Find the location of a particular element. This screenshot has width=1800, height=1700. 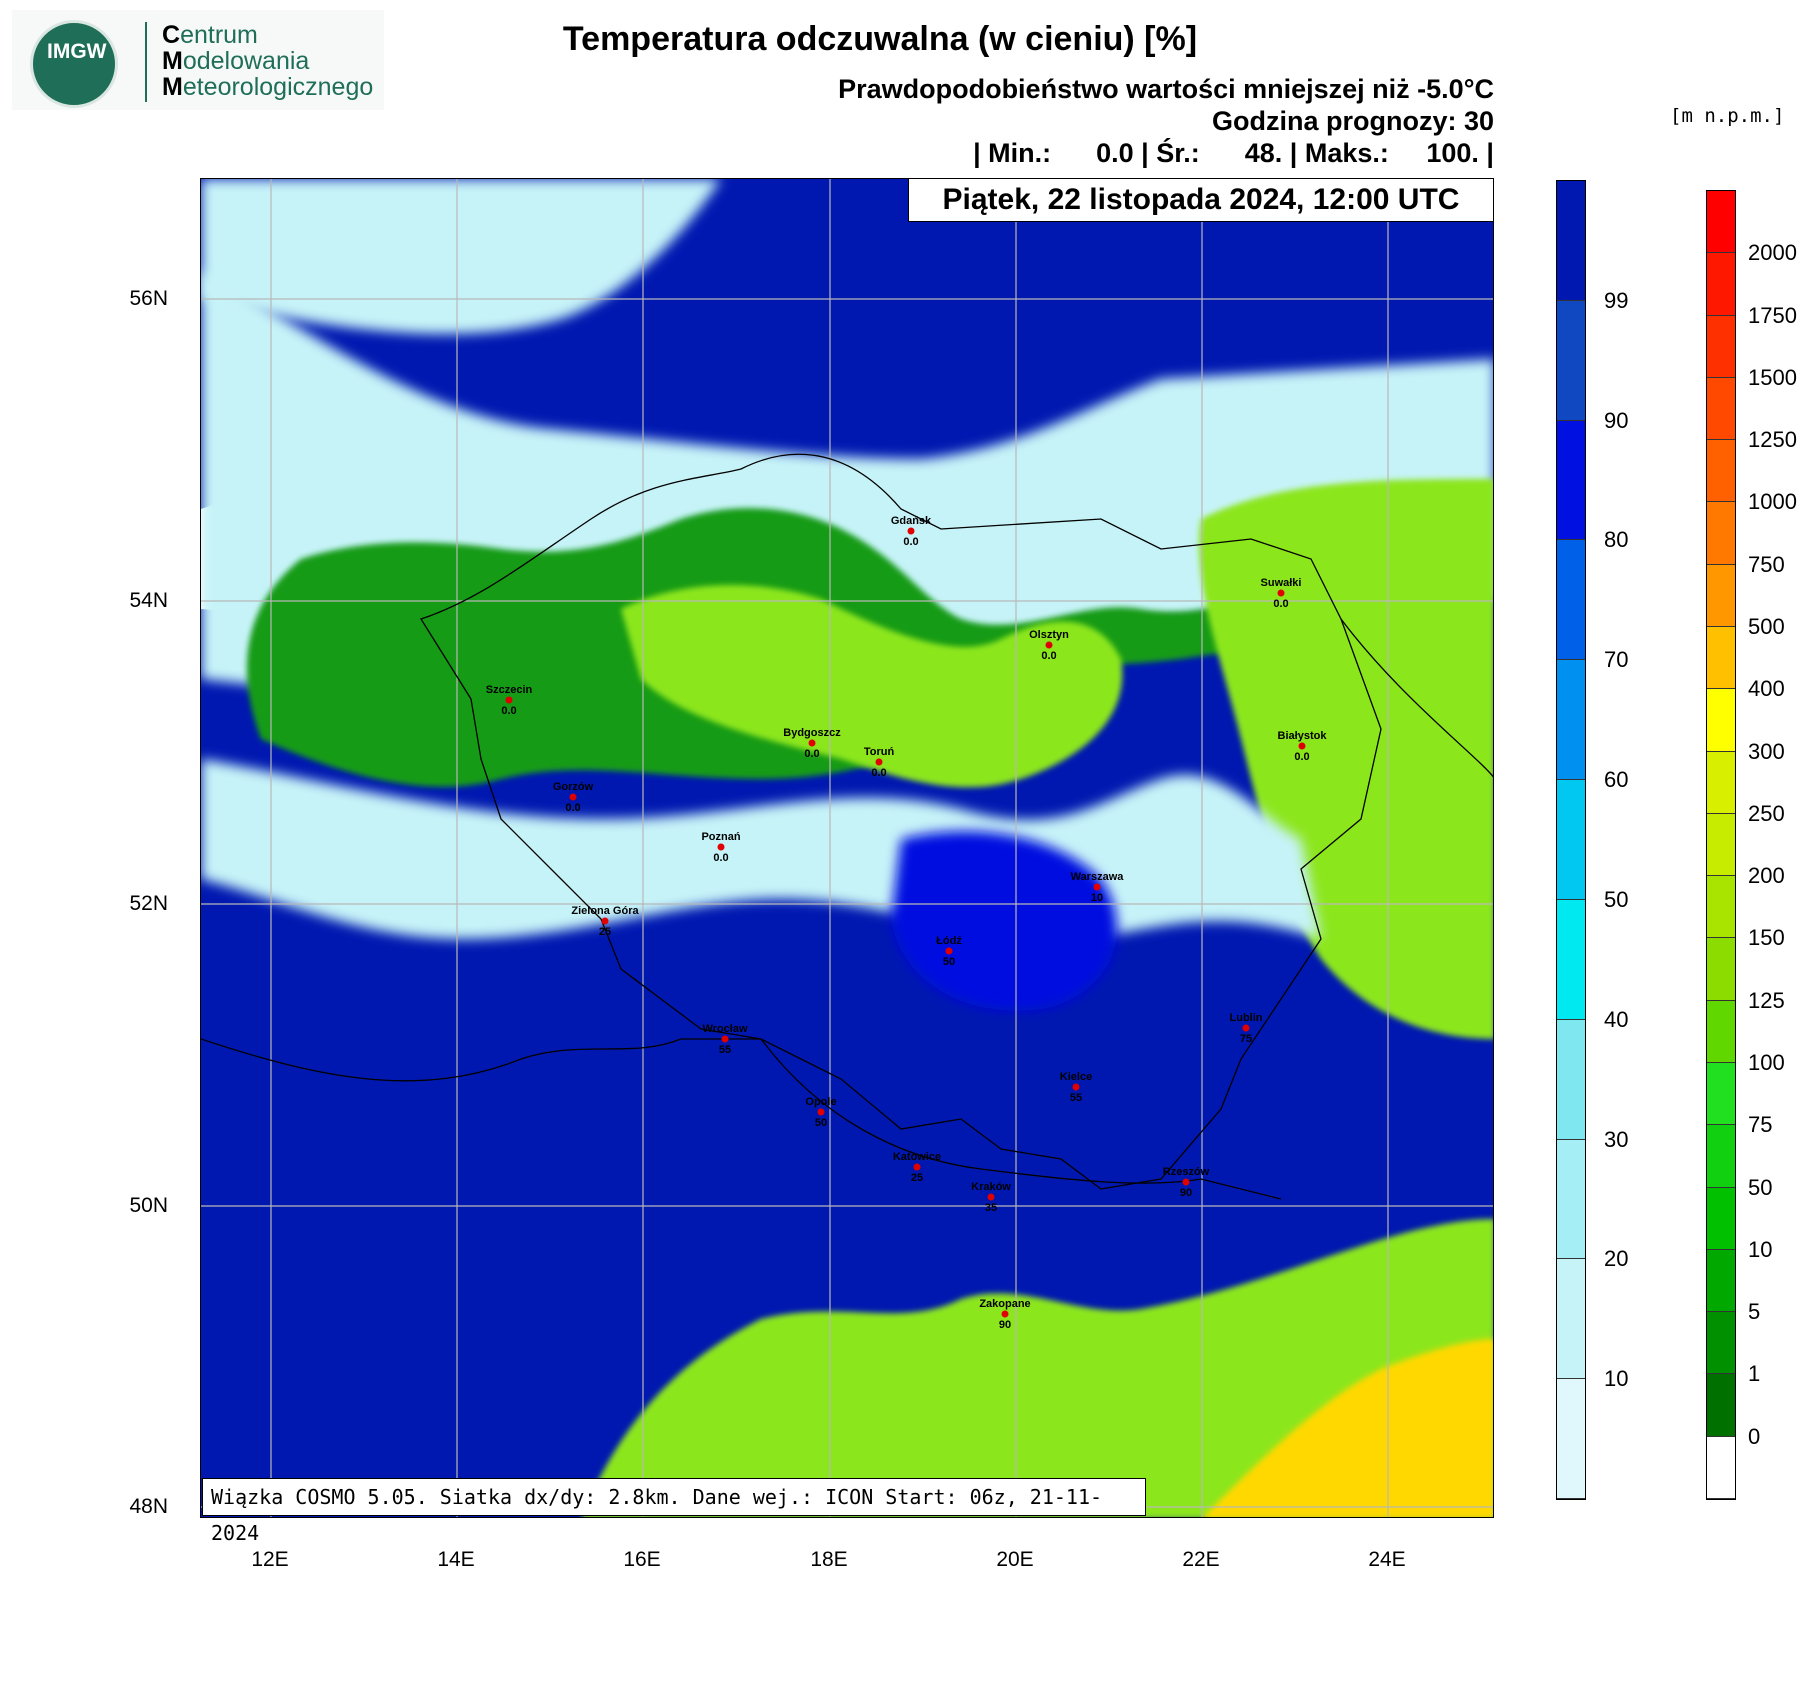

imgw-emblem-icon: IMGW is located at coordinates (74, 64).